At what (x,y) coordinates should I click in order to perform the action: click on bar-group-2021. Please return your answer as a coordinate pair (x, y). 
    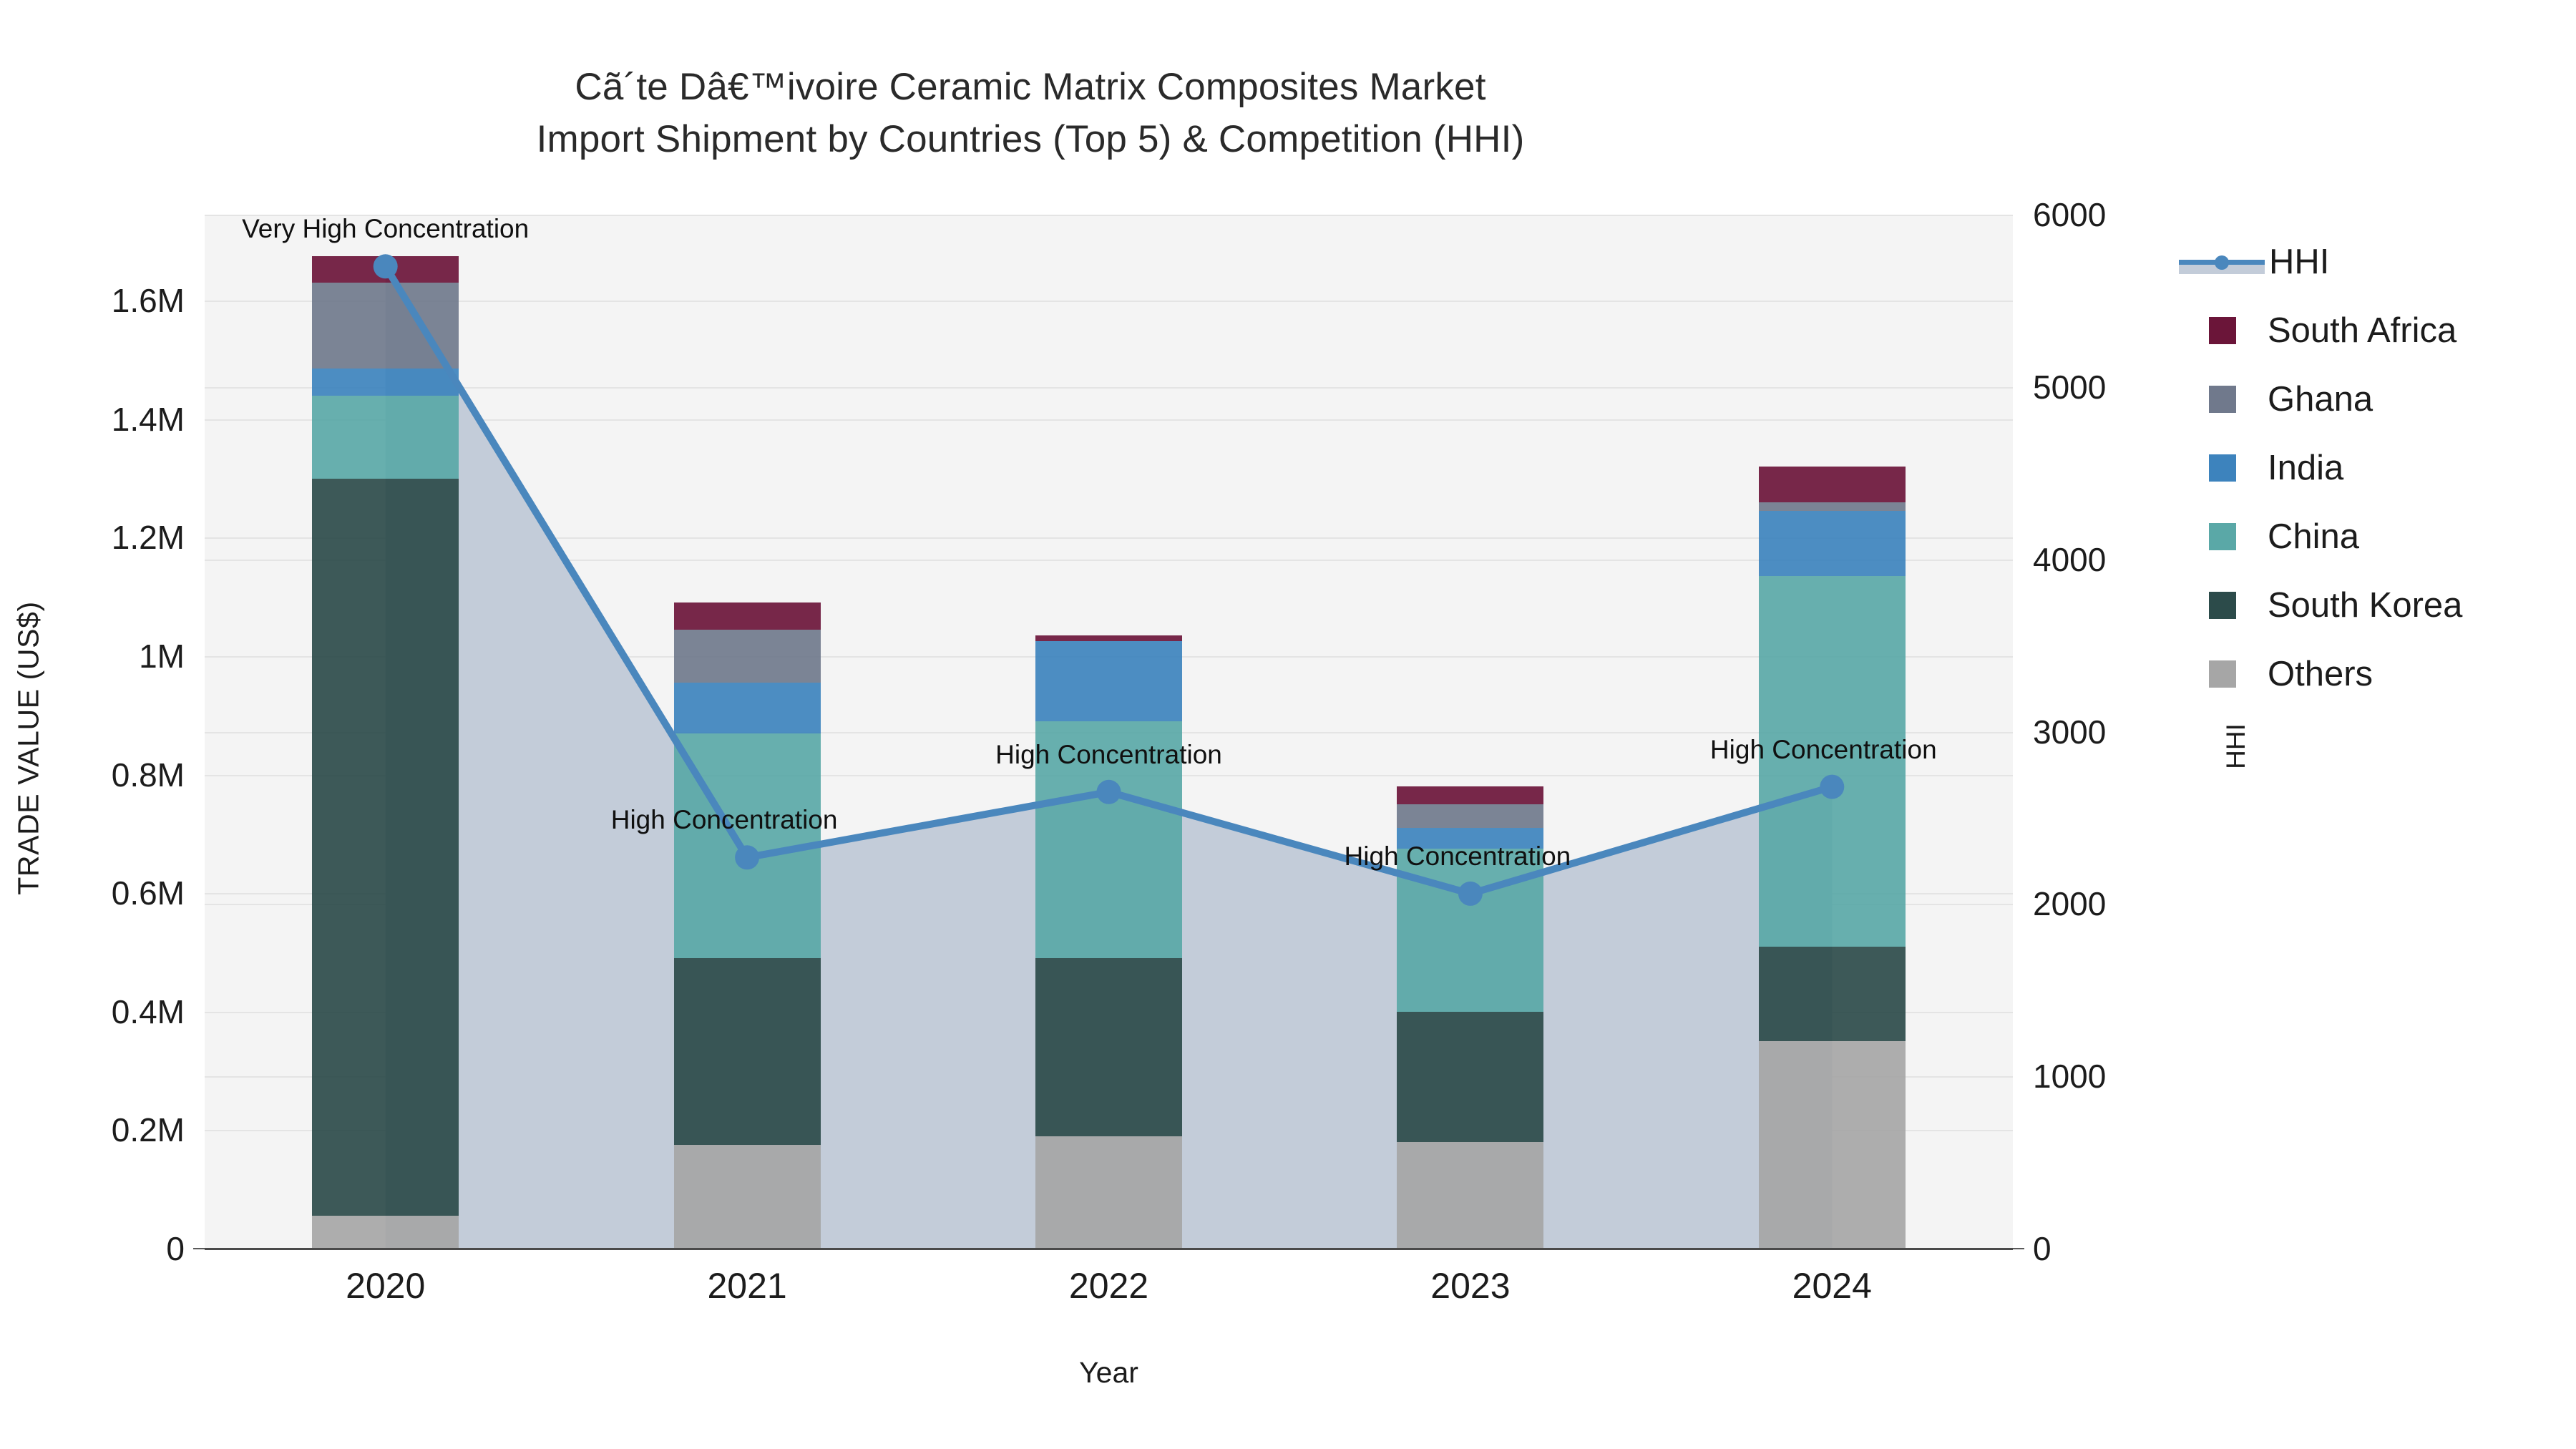
    Looking at the image, I should click on (747, 732).